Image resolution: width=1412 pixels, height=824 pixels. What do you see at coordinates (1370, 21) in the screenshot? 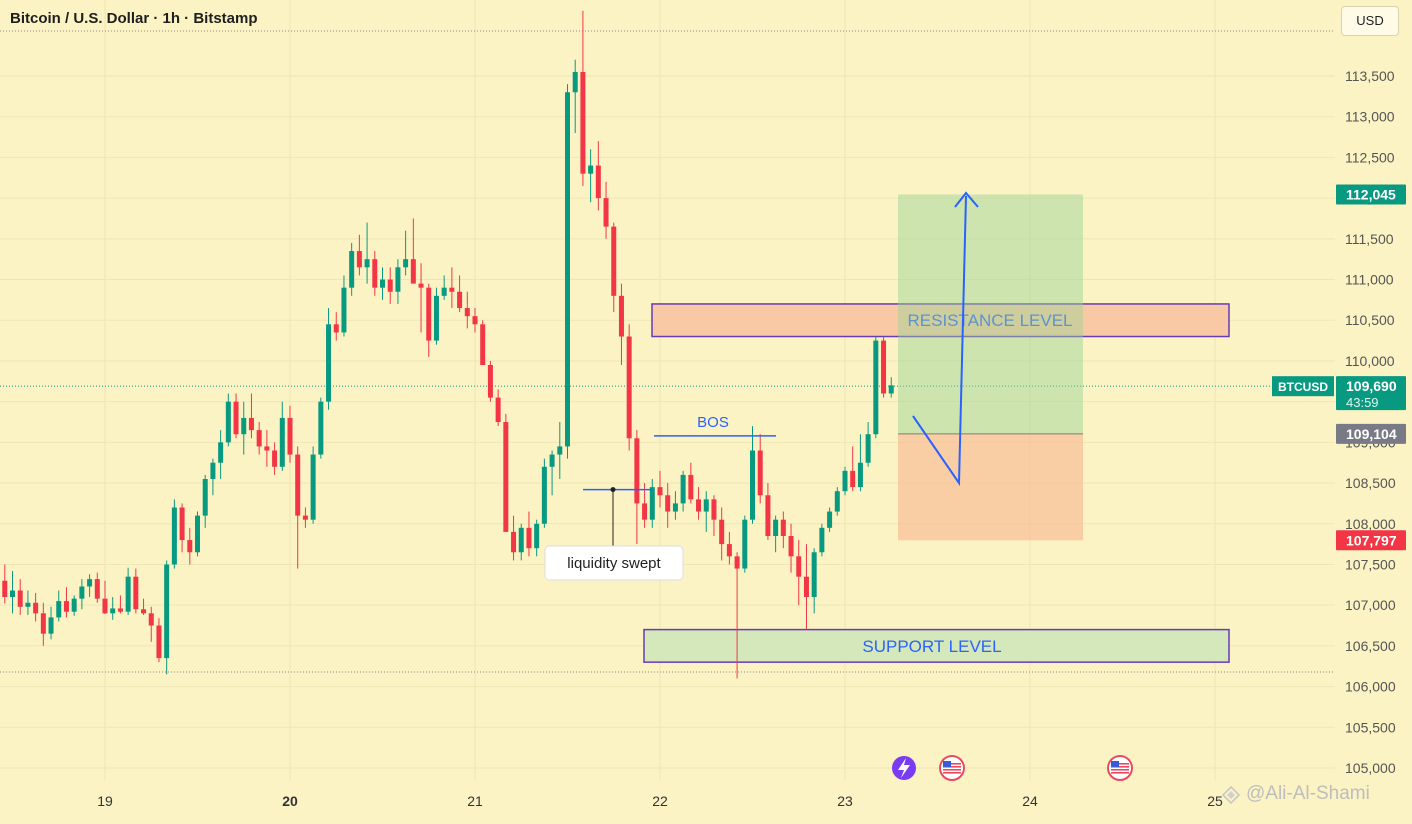
I see `currency-selector: USD` at bounding box center [1370, 21].